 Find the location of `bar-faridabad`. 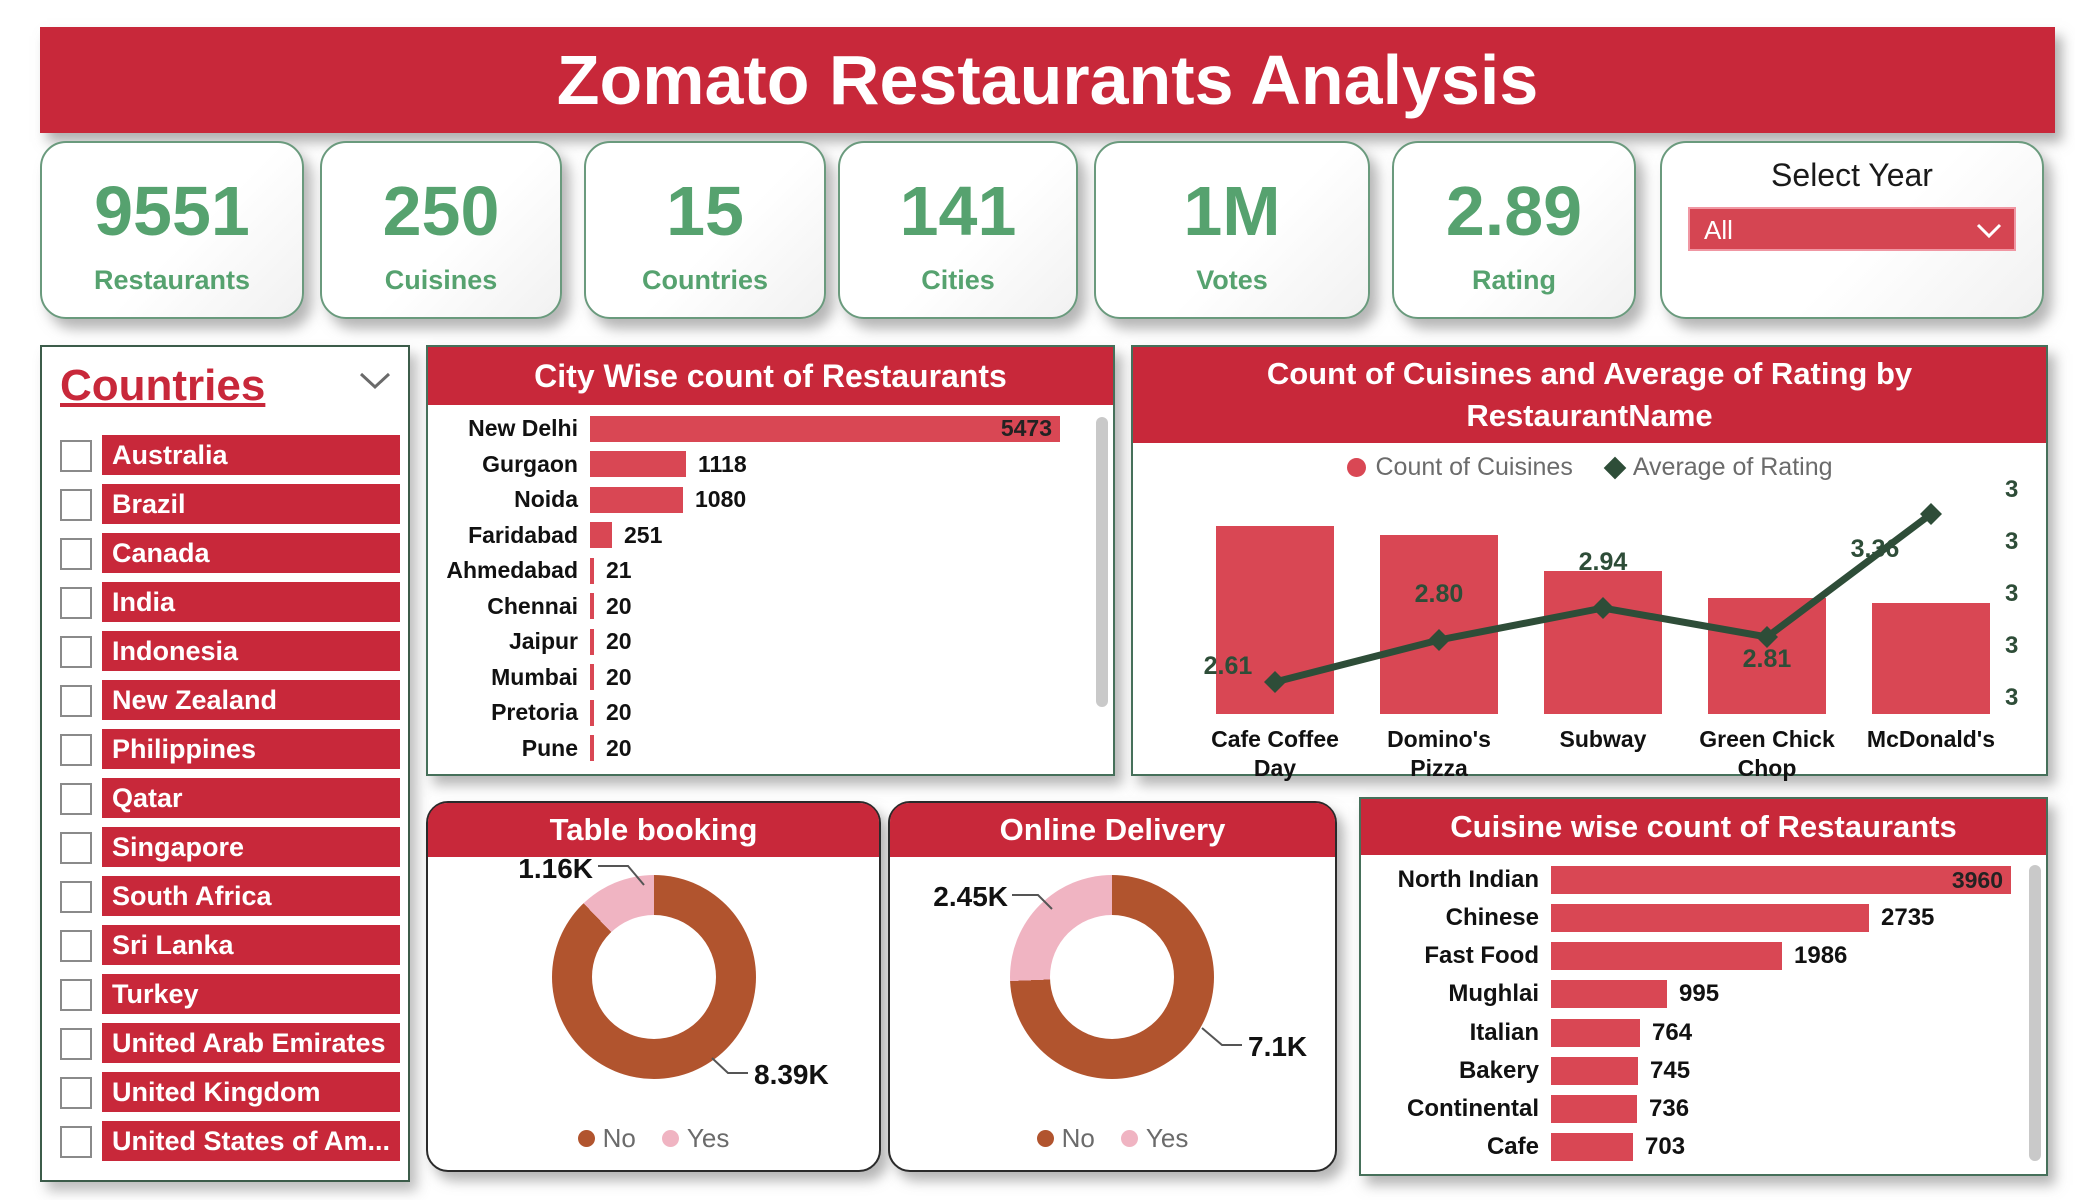

bar-faridabad is located at coordinates (601, 535).